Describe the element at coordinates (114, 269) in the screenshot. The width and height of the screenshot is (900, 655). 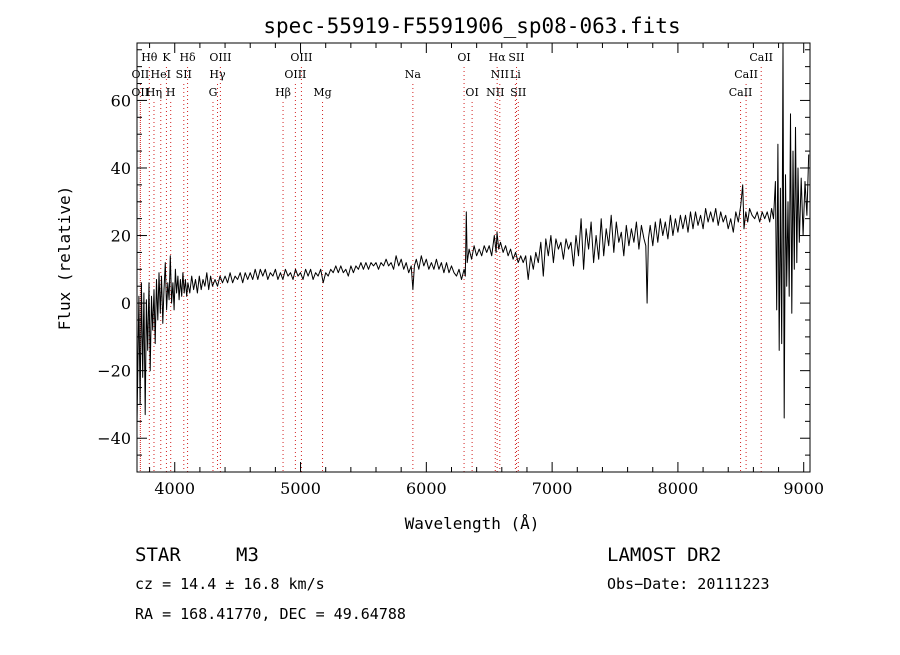
I see `y-tick-labels: −40 −20 0 20 40 60` at that location.